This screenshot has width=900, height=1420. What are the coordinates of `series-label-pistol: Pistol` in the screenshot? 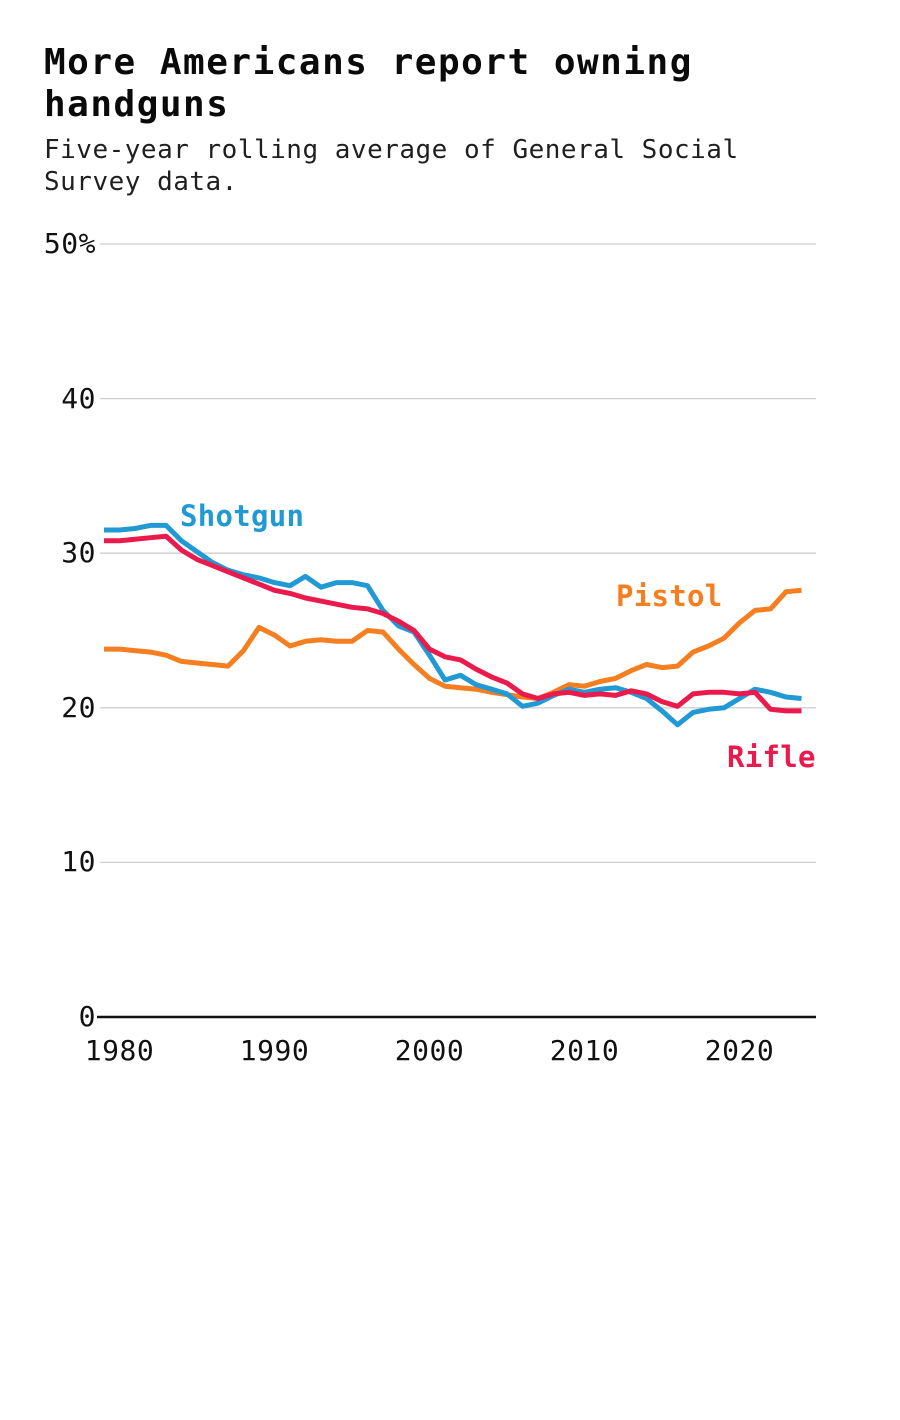 It's located at (669, 596).